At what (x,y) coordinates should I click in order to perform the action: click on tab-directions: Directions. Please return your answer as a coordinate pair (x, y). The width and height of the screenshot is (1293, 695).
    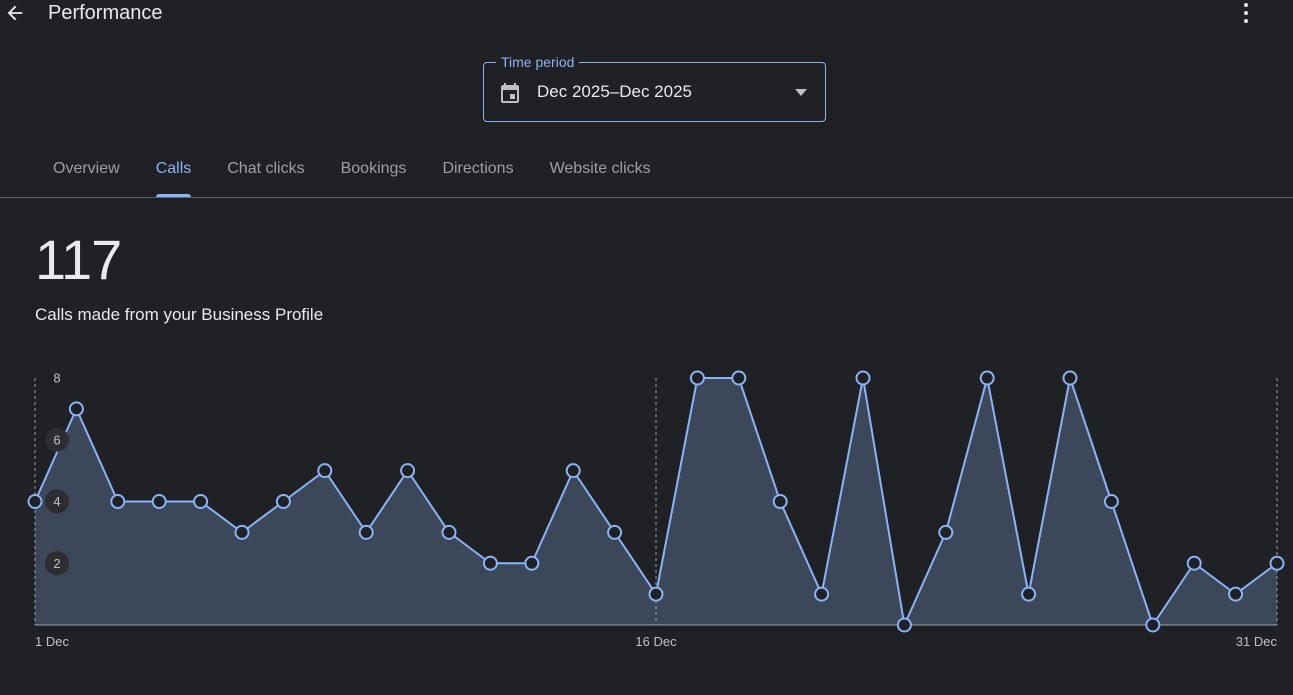
    Looking at the image, I should click on (478, 168).